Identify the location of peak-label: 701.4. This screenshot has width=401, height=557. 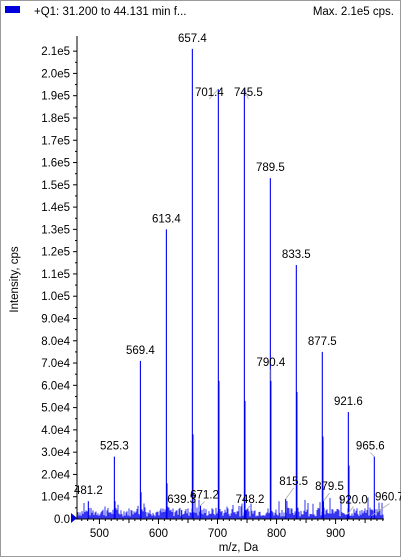
(209, 93).